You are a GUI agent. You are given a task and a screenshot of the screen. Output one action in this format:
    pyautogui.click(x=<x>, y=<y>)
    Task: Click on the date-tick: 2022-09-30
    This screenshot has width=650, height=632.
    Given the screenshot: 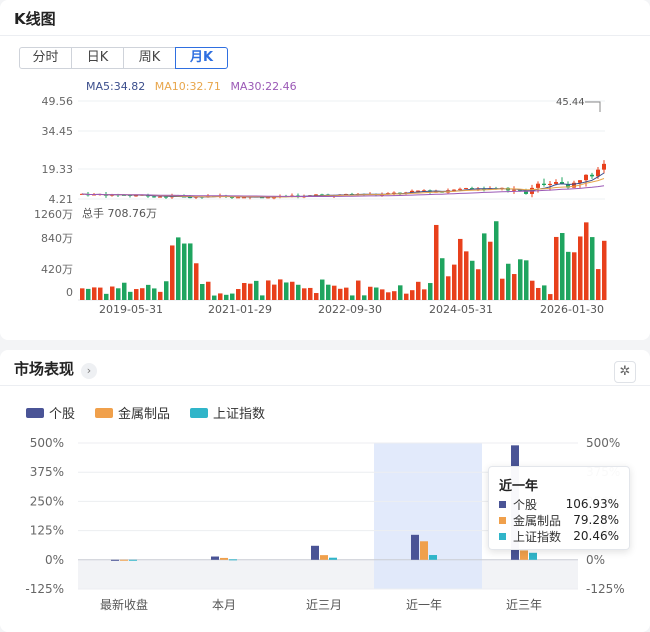 What is the action you would take?
    pyautogui.click(x=350, y=309)
    